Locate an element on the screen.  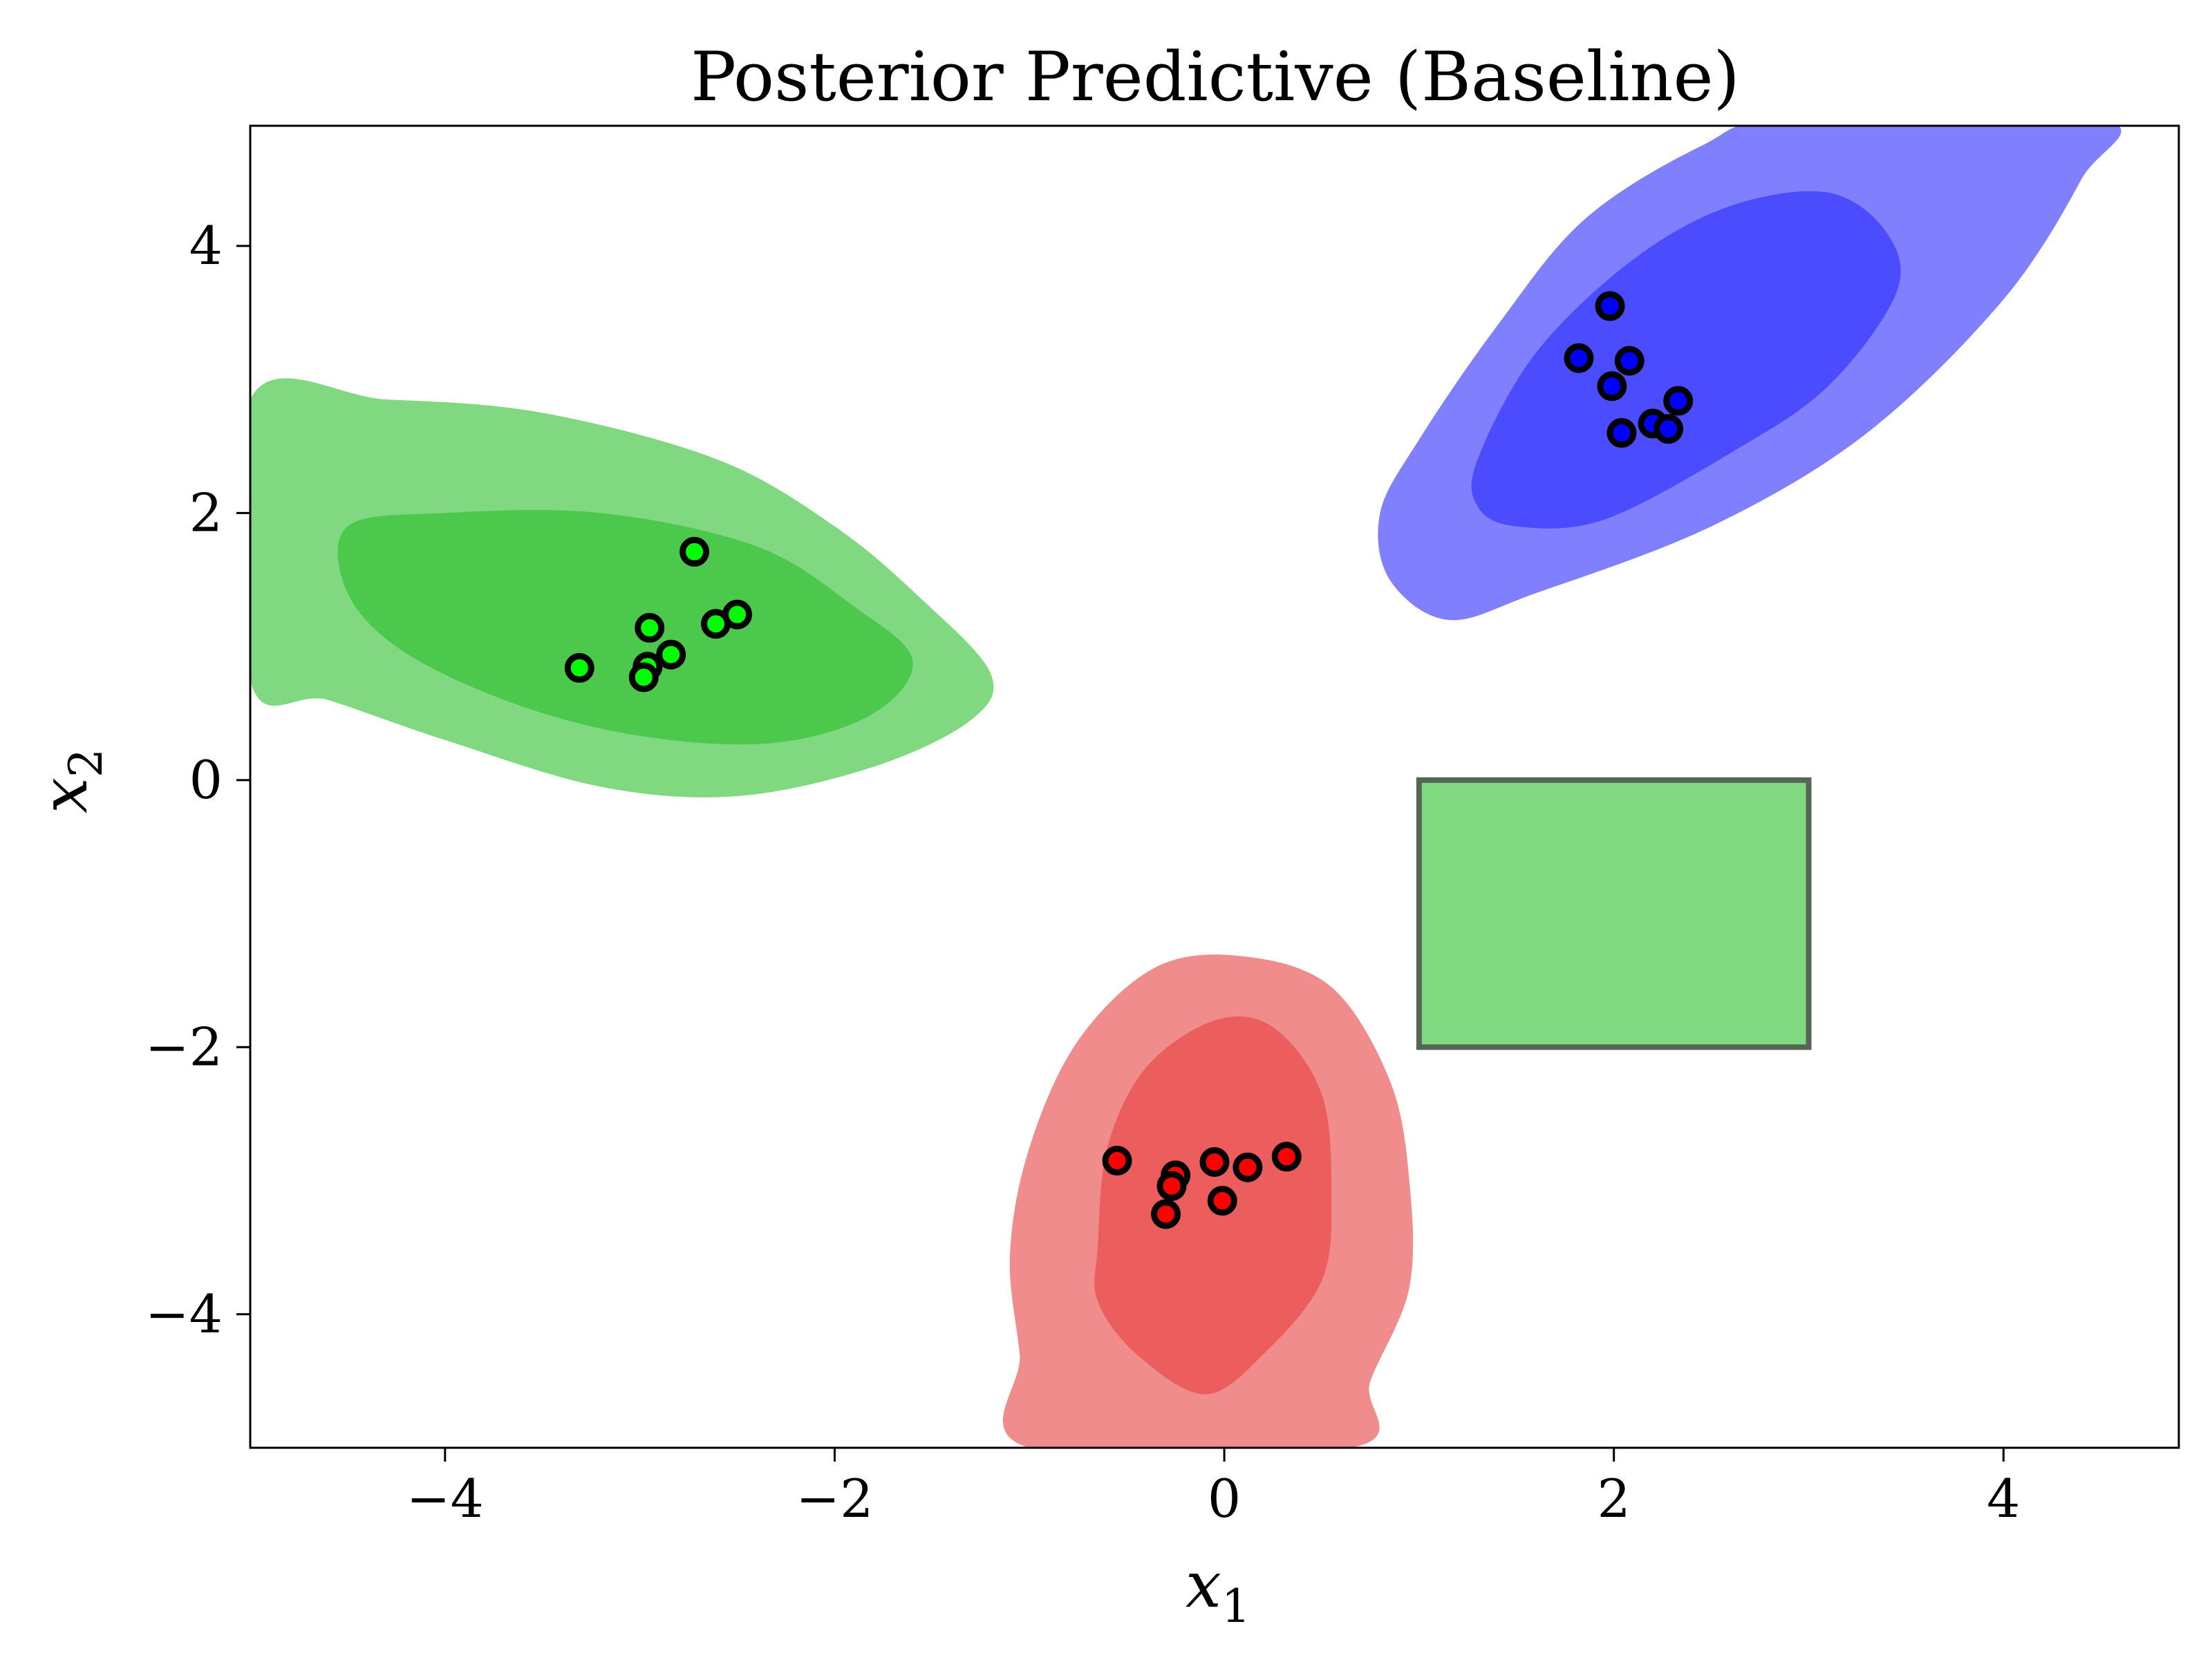
x-axis-label-subscript: 1 is located at coordinates (1235, 1607).